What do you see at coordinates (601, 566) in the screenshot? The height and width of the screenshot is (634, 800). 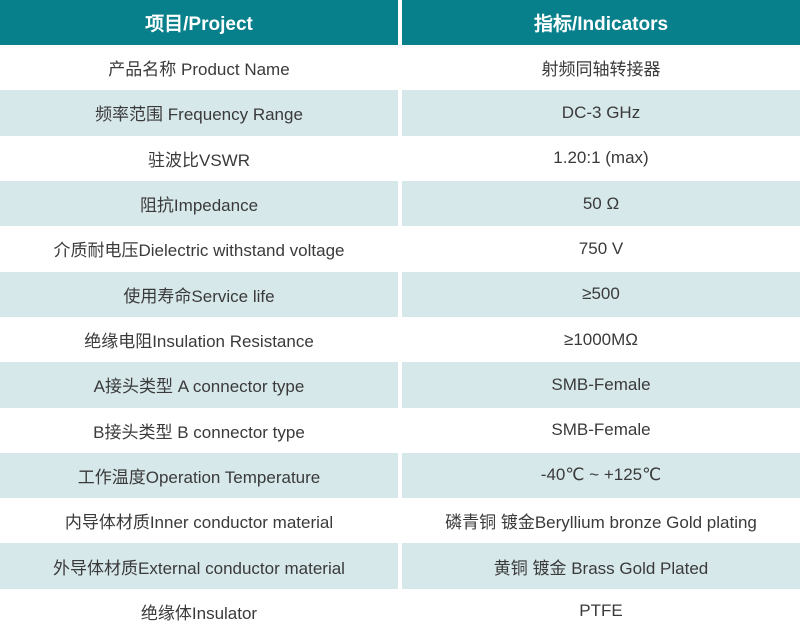 I see `cell-indicator: 黄铜 镀金 Brass Gold Plated` at bounding box center [601, 566].